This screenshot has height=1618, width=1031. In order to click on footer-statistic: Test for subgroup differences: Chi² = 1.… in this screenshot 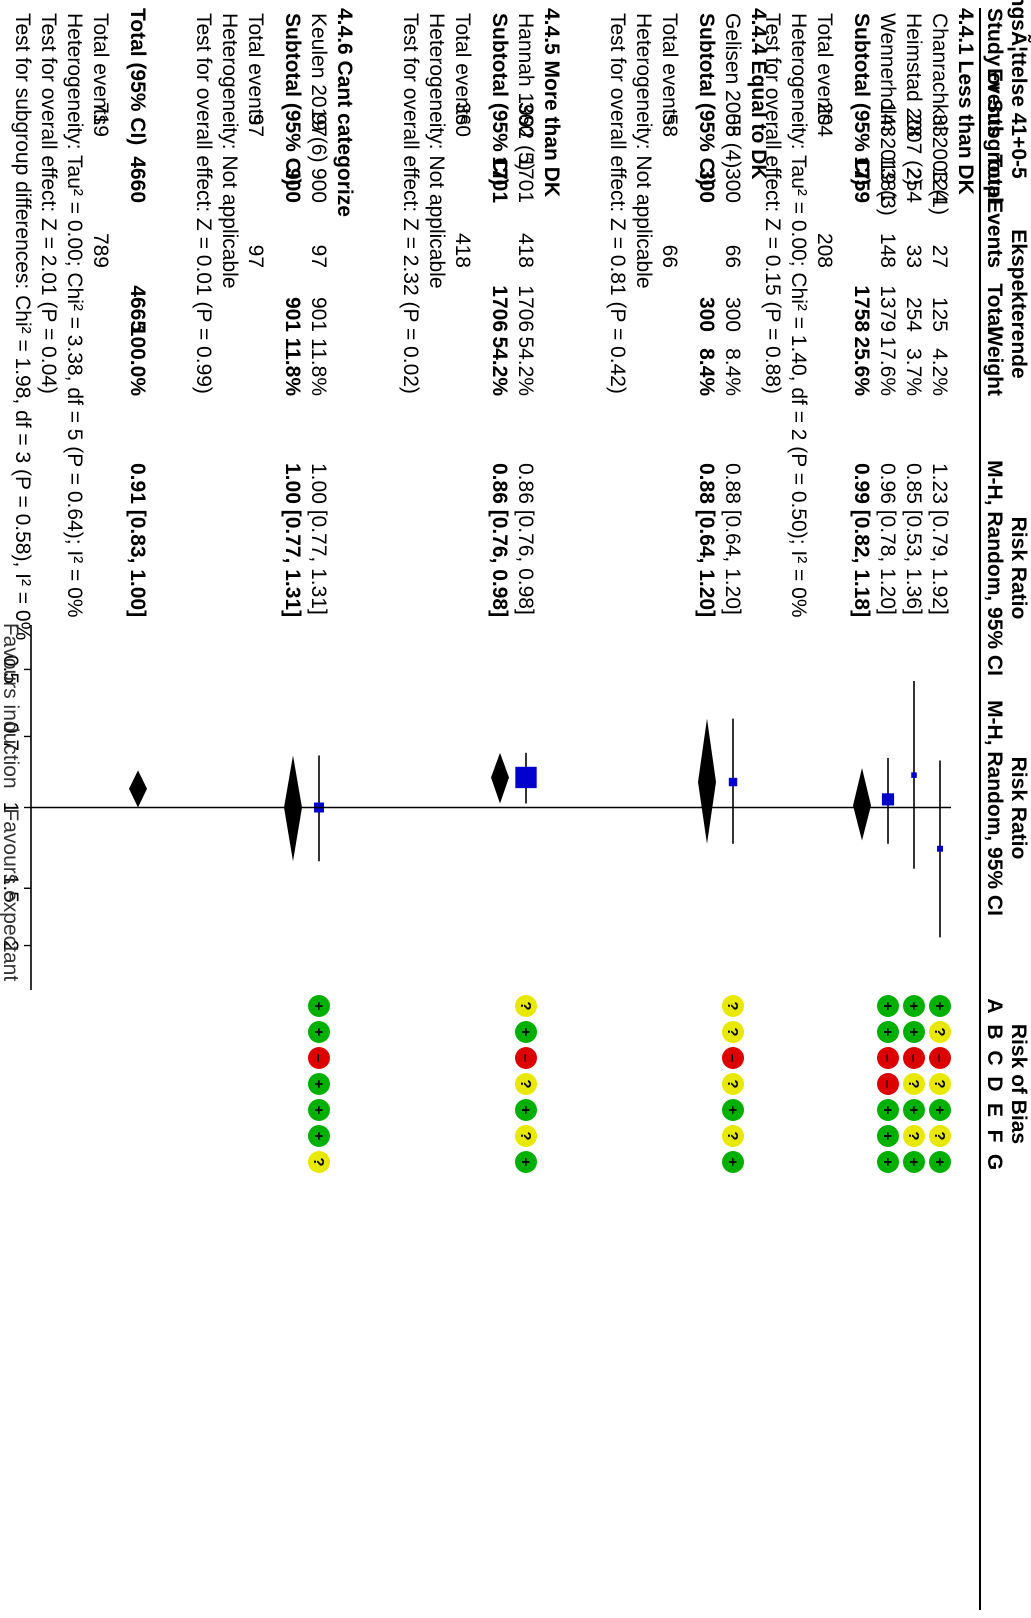, I will do `click(22, 326)`.